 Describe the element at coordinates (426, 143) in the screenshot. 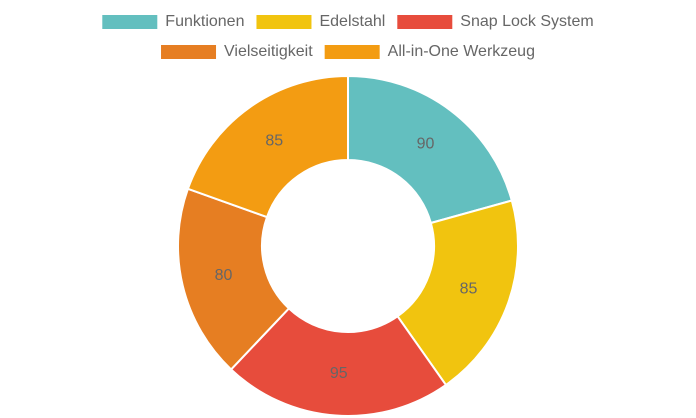

I see `data-label: 90` at that location.